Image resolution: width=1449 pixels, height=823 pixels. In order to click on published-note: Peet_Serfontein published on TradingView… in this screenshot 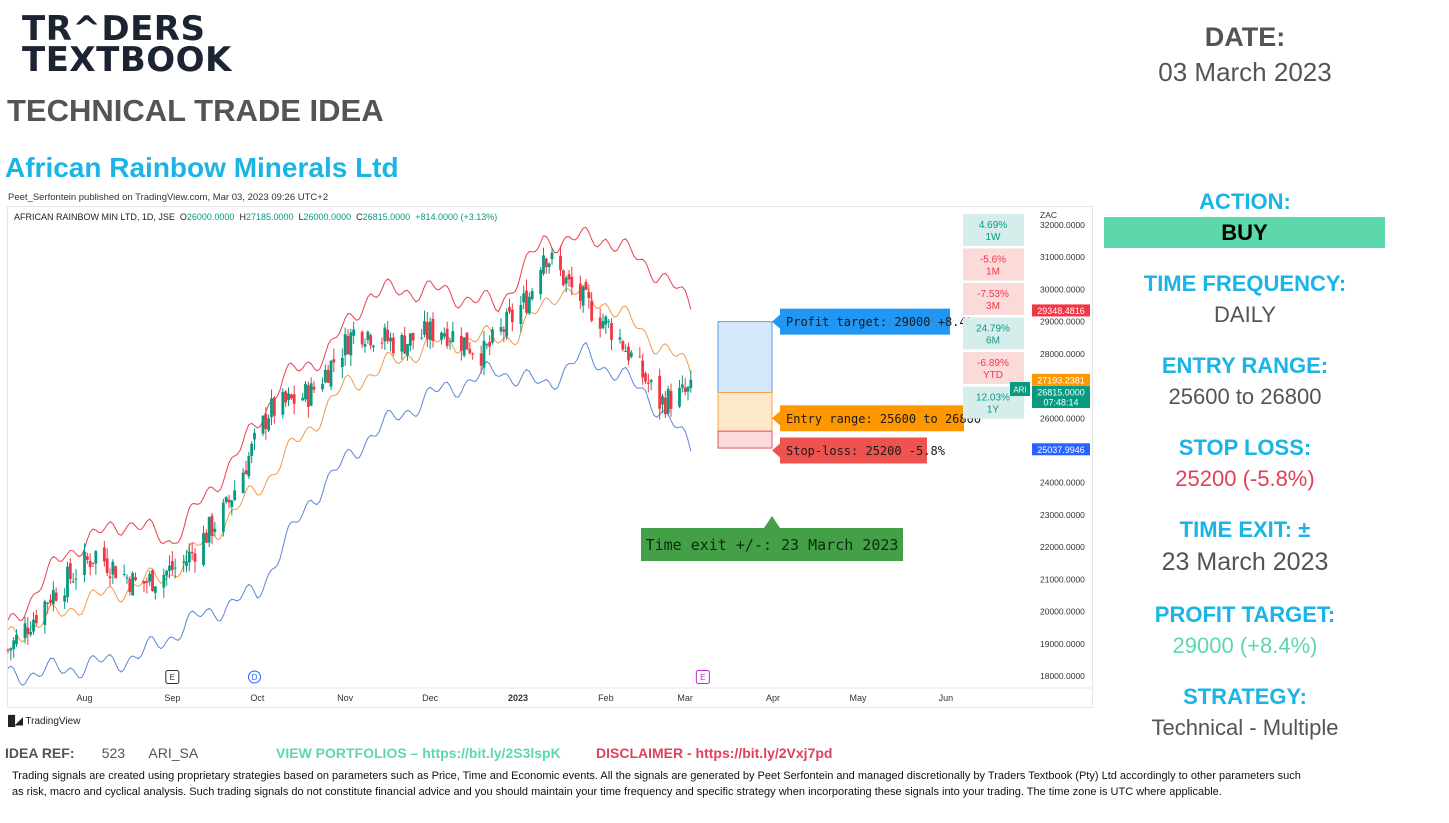, I will do `click(168, 197)`.